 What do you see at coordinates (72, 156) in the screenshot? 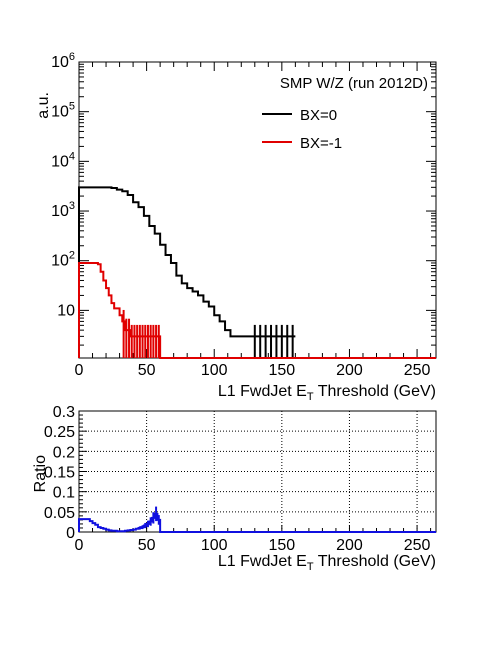
I see `top-y-tick-label-exponent: 4` at bounding box center [72, 156].